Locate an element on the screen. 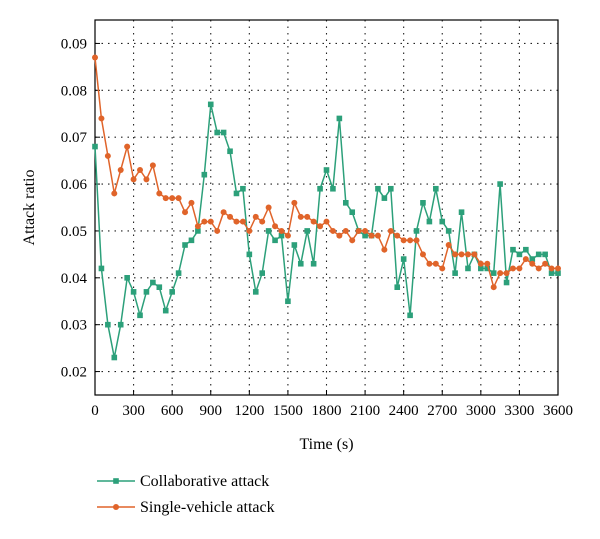 This screenshot has width=600, height=539. y-tick-label: 0.06 is located at coordinates (74, 185).